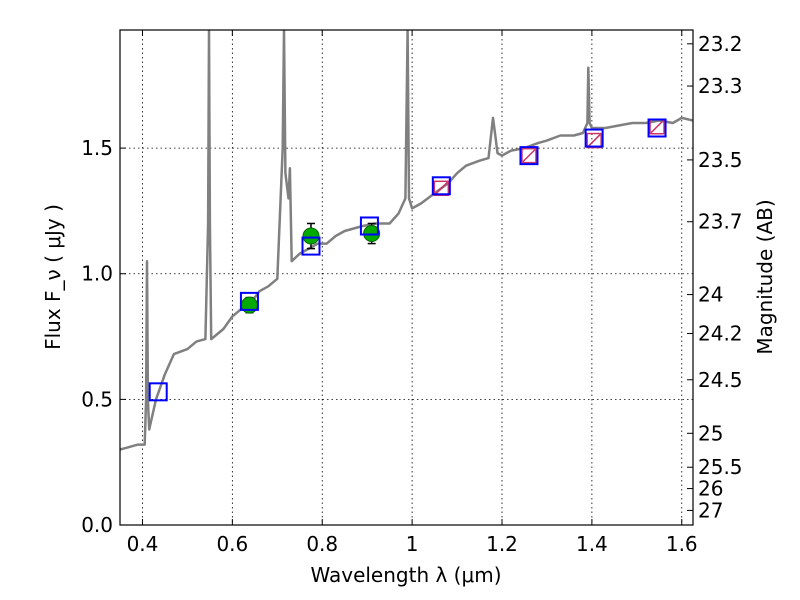 The width and height of the screenshot is (800, 600). What do you see at coordinates (143, 544) in the screenshot?
I see `x-tick-label: 0.4` at bounding box center [143, 544].